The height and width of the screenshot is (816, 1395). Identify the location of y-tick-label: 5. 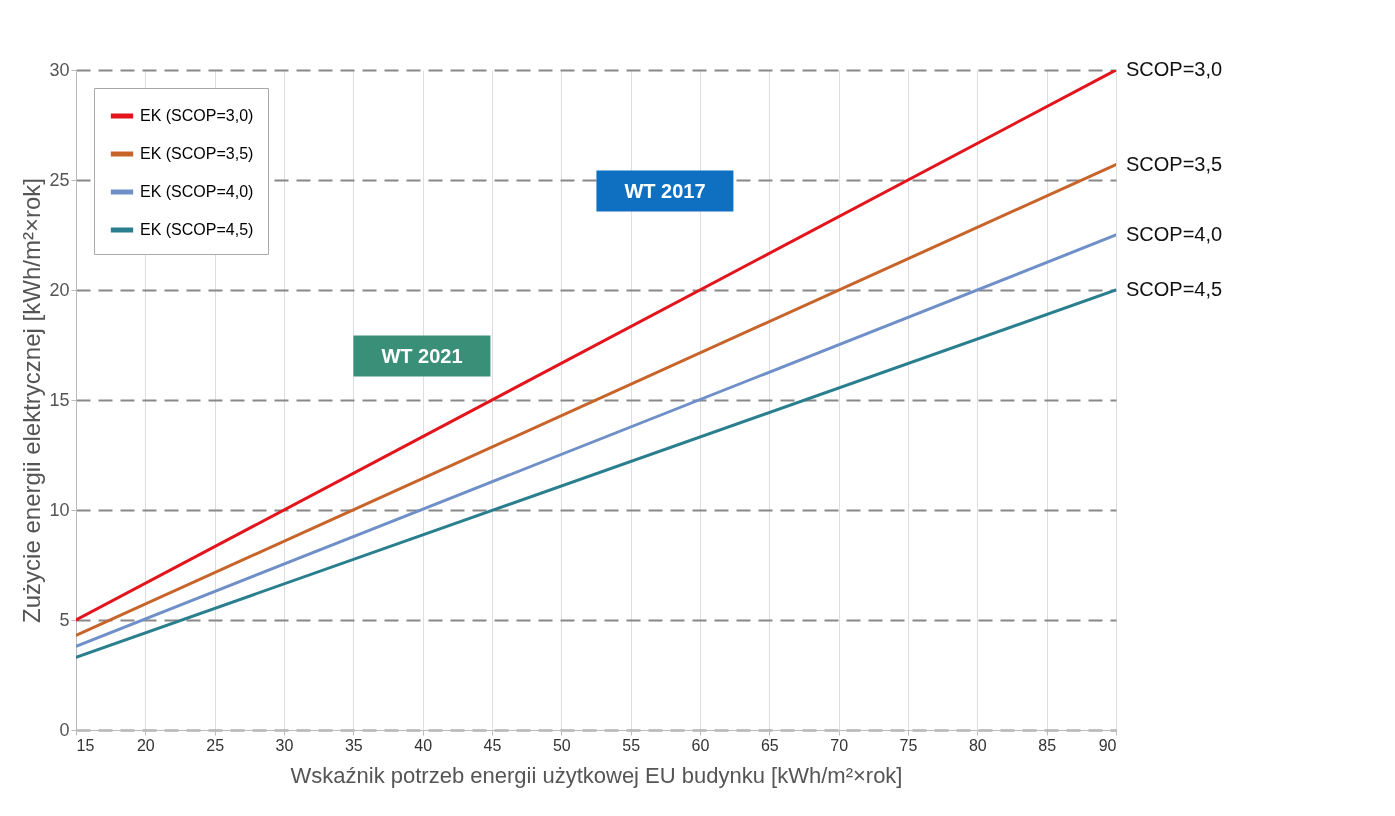
(64, 619).